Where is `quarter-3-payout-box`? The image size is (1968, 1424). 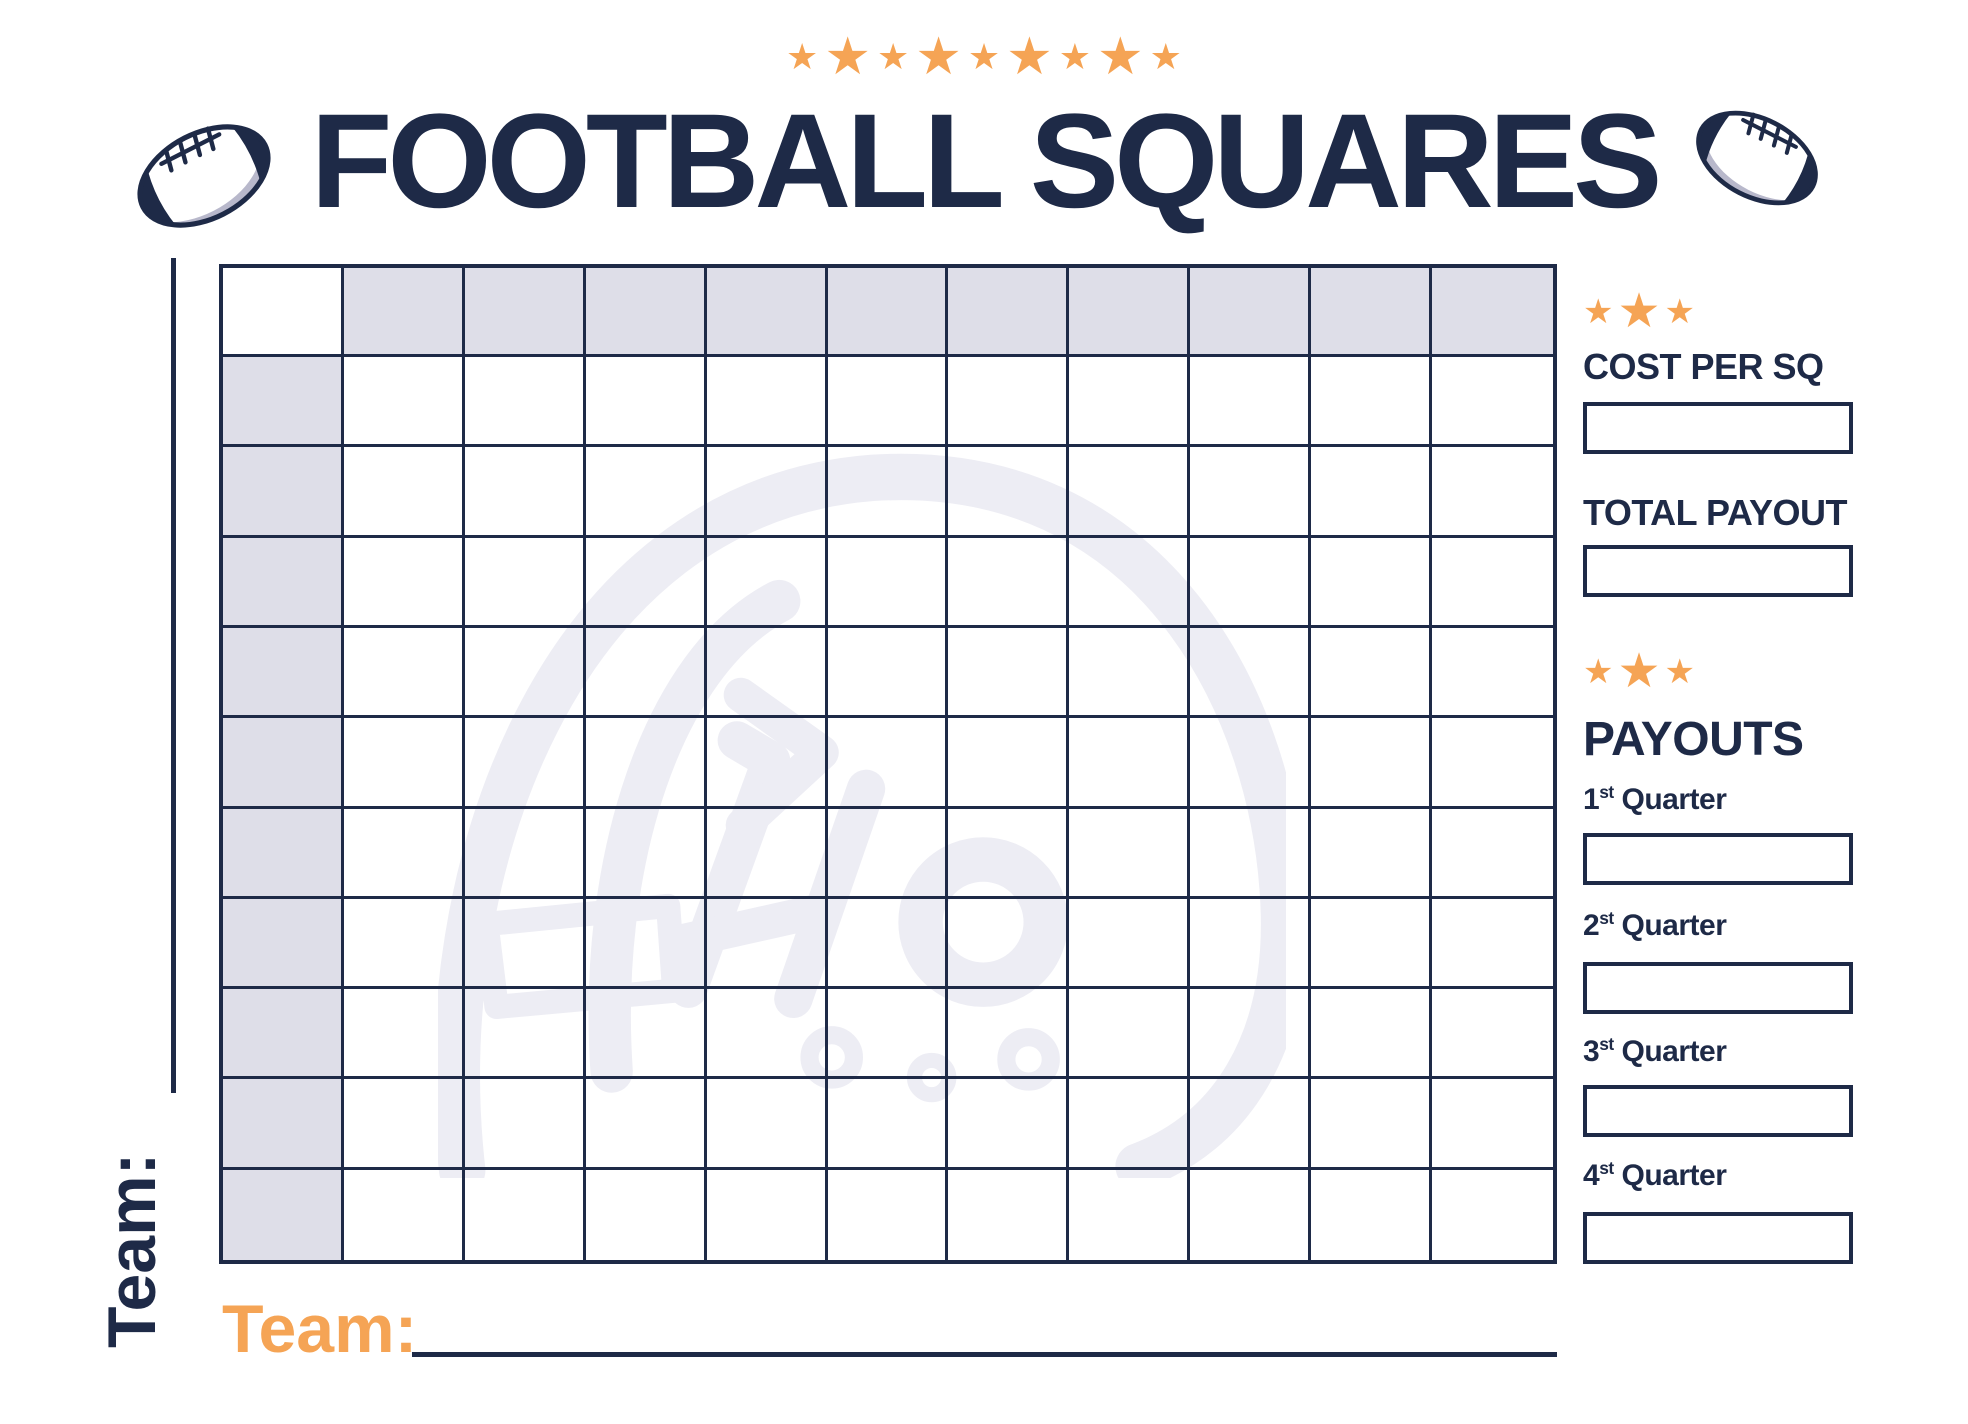 quarter-3-payout-box is located at coordinates (1718, 1111).